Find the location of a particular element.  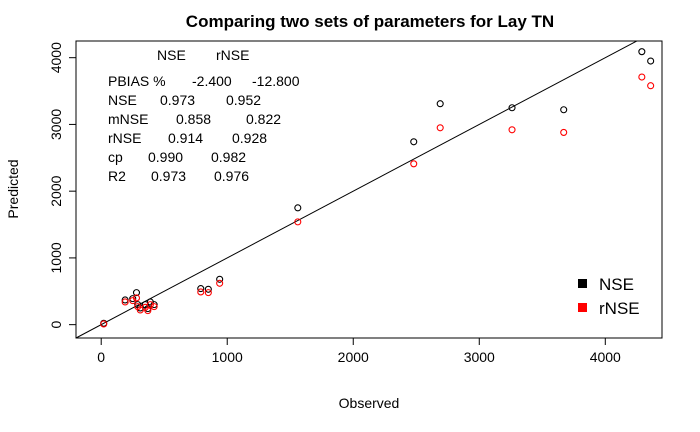

stats-nse-value: 0.990 is located at coordinates (165, 157).